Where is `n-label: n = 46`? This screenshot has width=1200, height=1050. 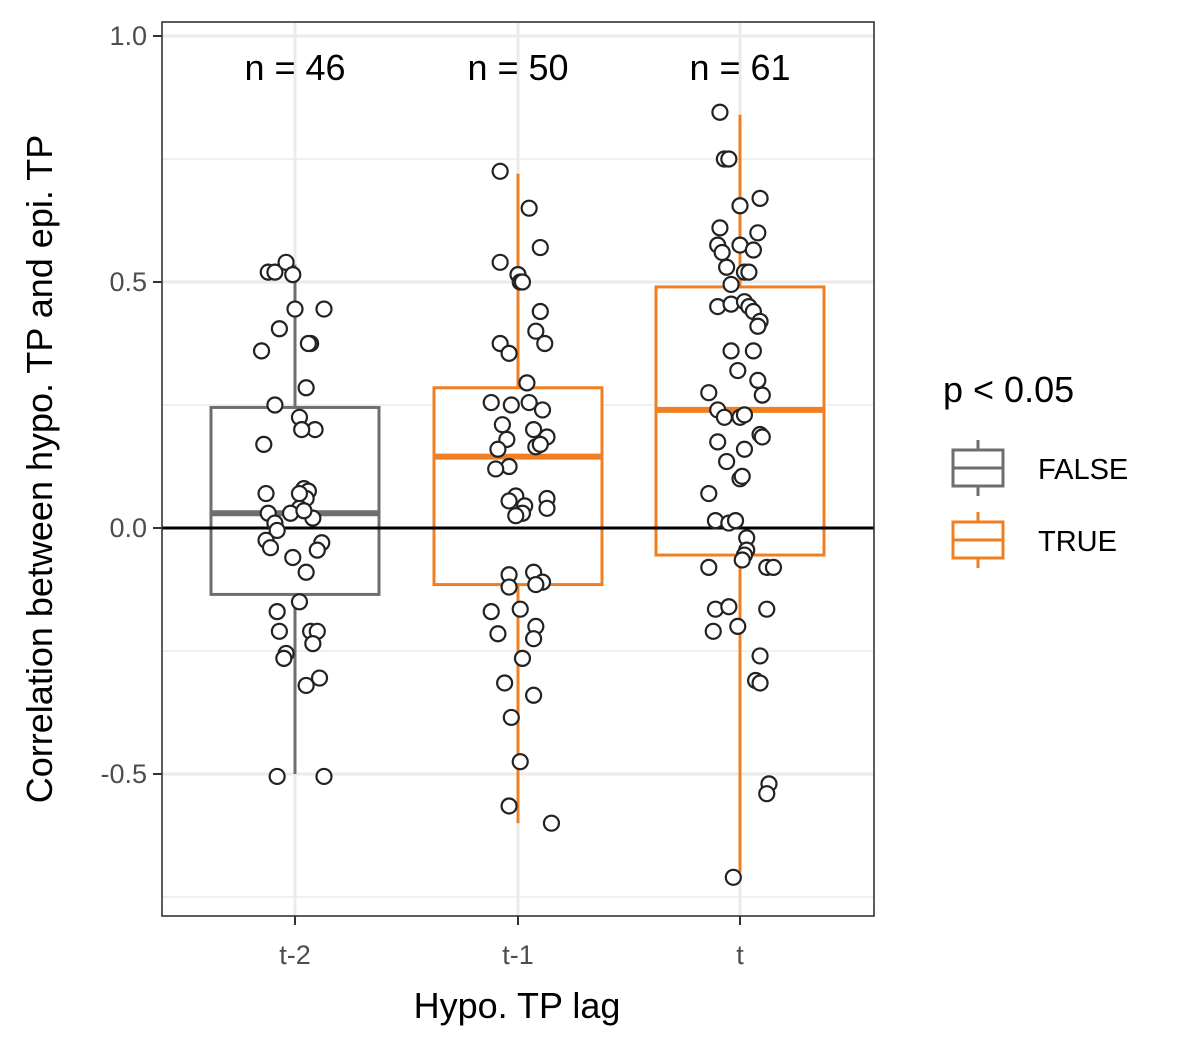 n-label: n = 46 is located at coordinates (294, 67).